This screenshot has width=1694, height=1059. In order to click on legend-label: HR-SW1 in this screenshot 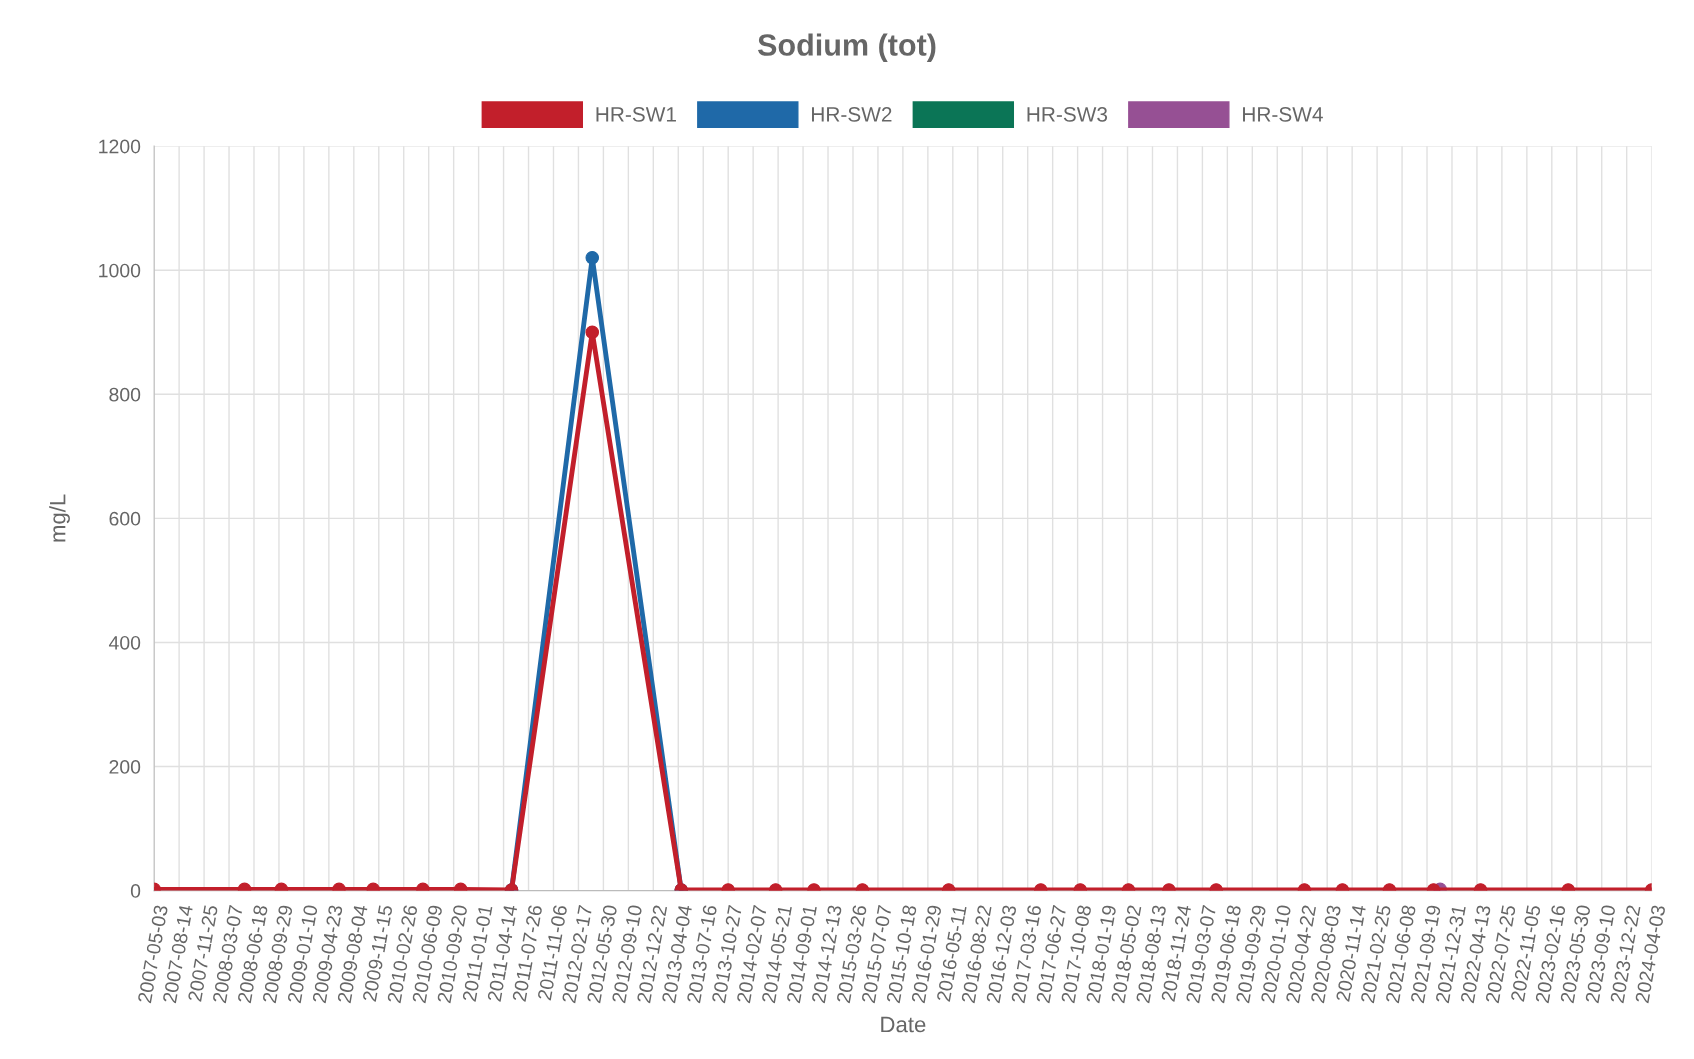, I will do `click(636, 114)`.